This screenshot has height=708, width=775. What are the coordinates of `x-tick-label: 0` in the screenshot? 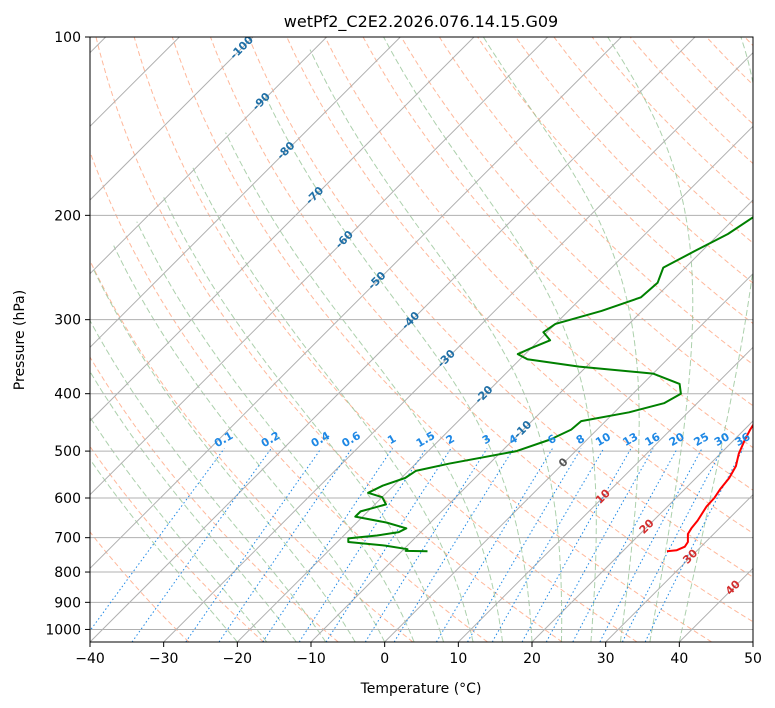 It's located at (384, 659).